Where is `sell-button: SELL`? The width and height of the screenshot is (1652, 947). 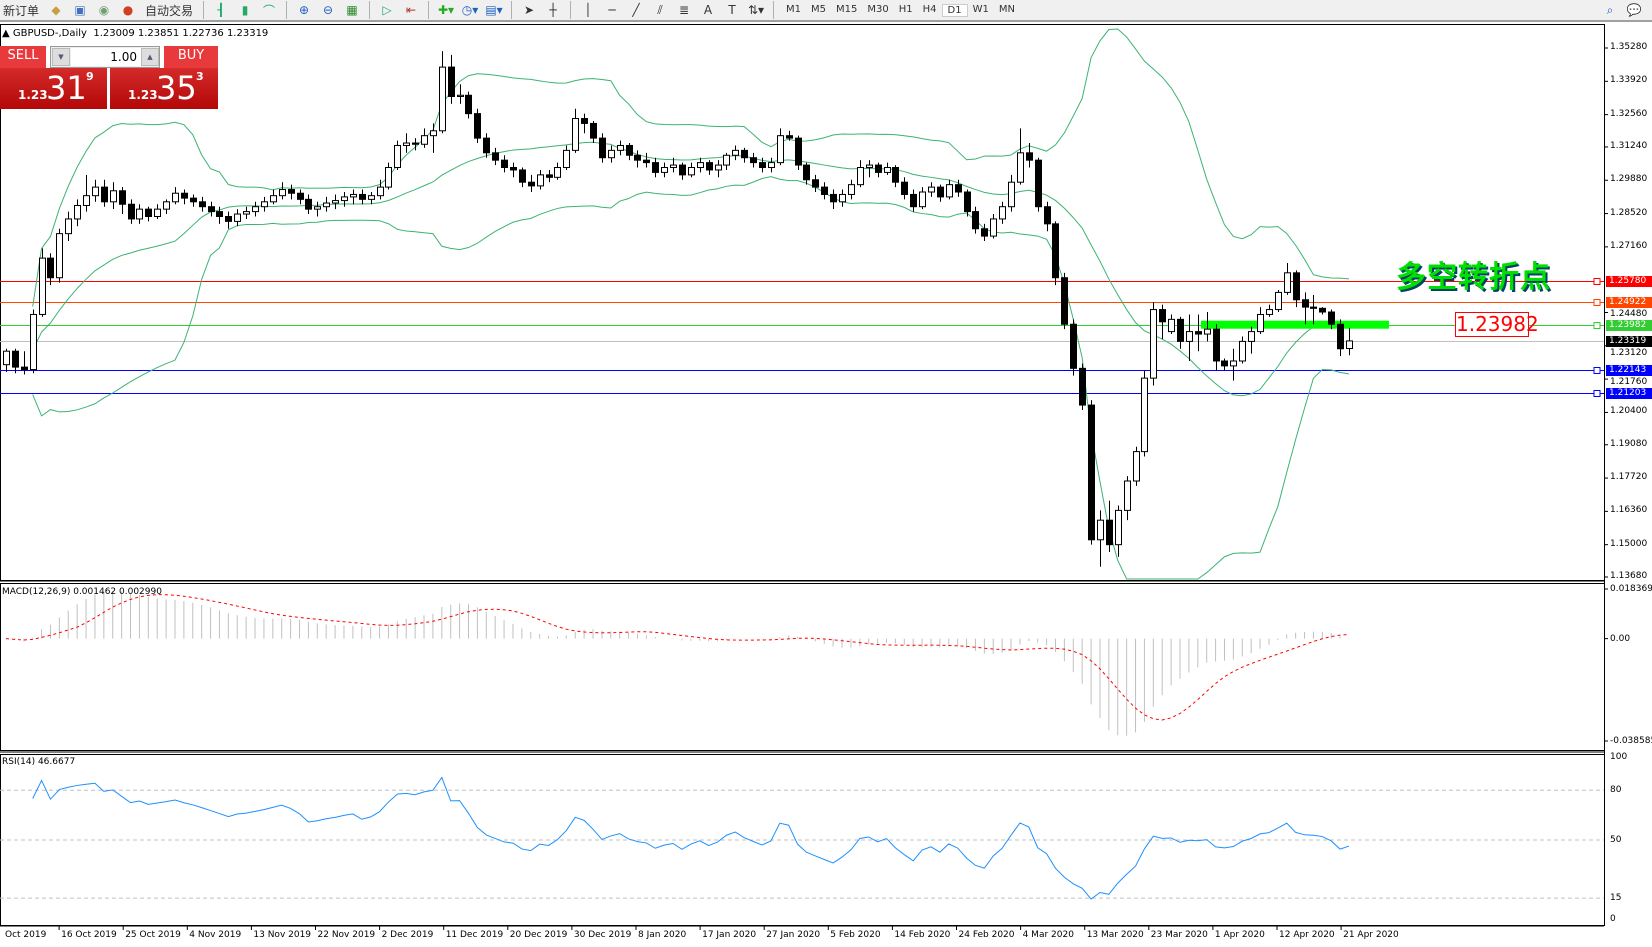 sell-button: SELL is located at coordinates (23, 57).